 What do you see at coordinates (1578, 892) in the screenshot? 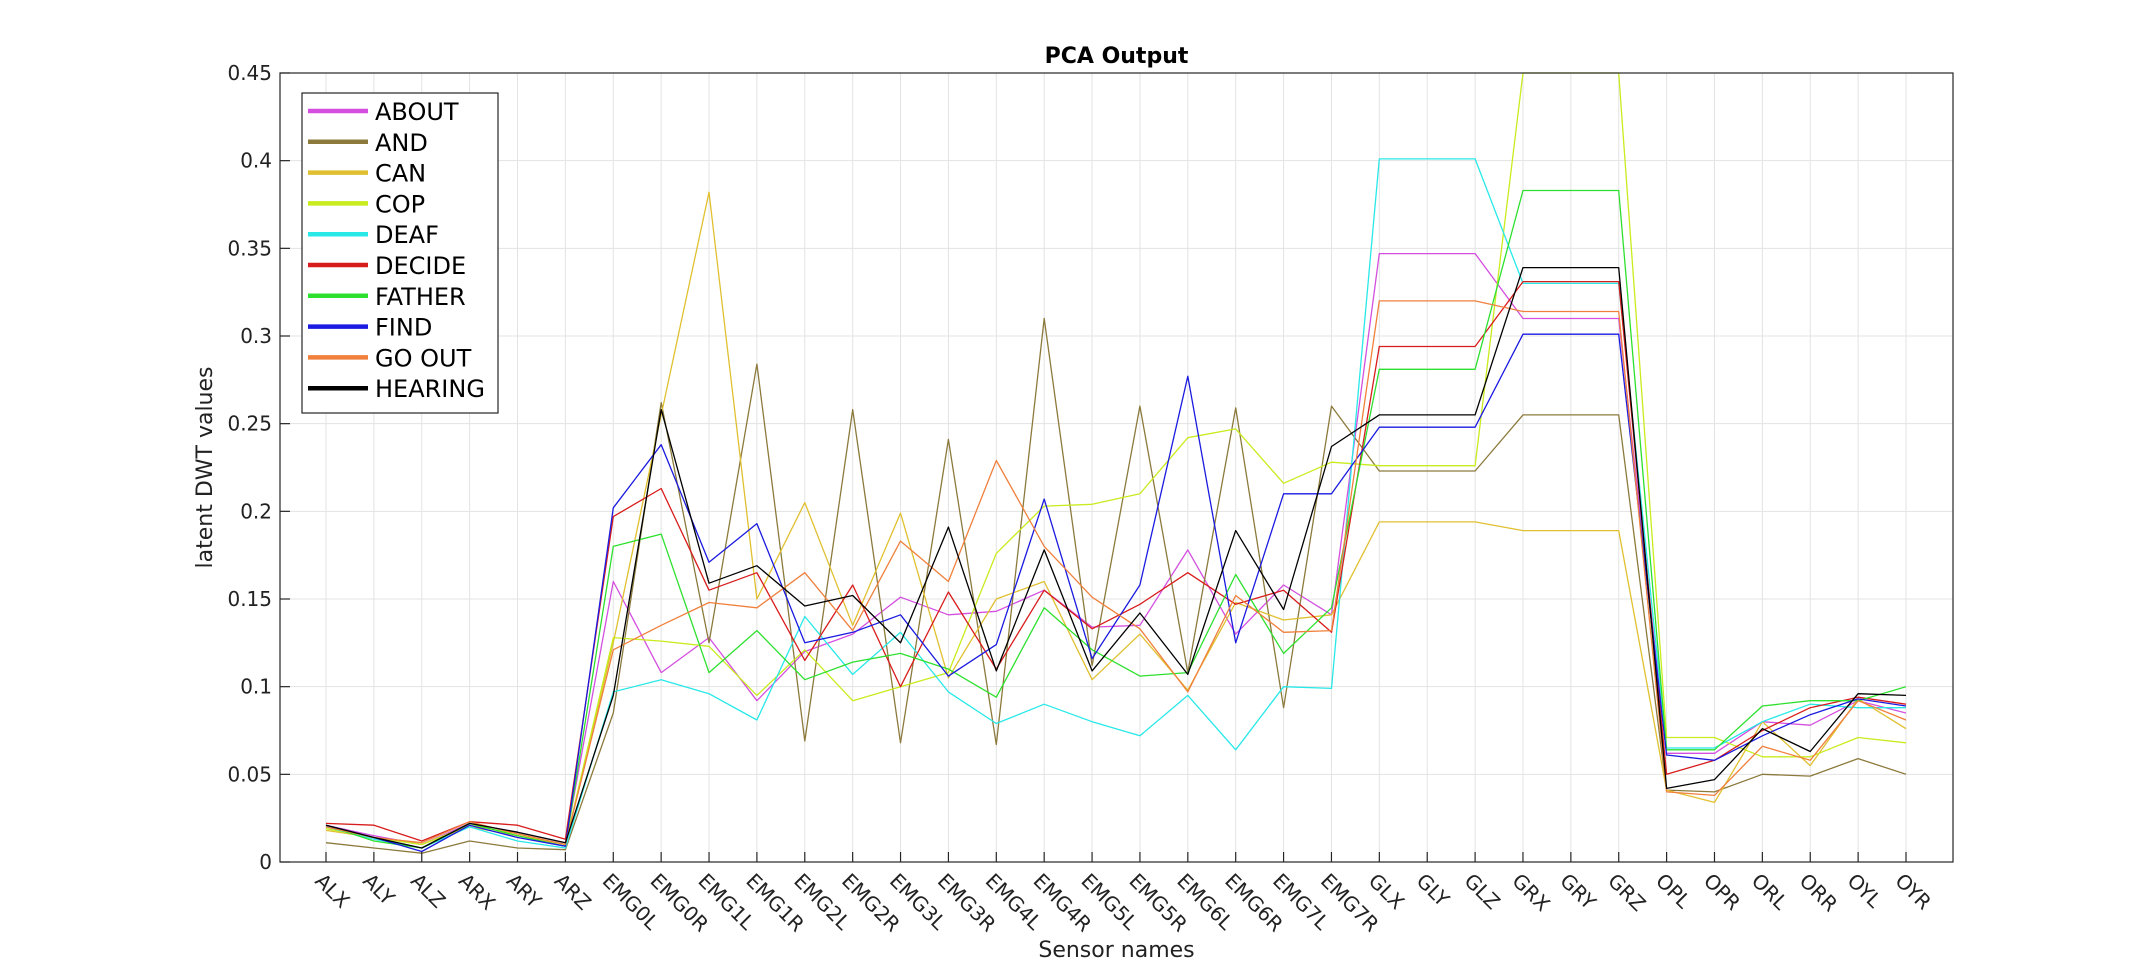
I see `x-tick-label: GRY` at bounding box center [1578, 892].